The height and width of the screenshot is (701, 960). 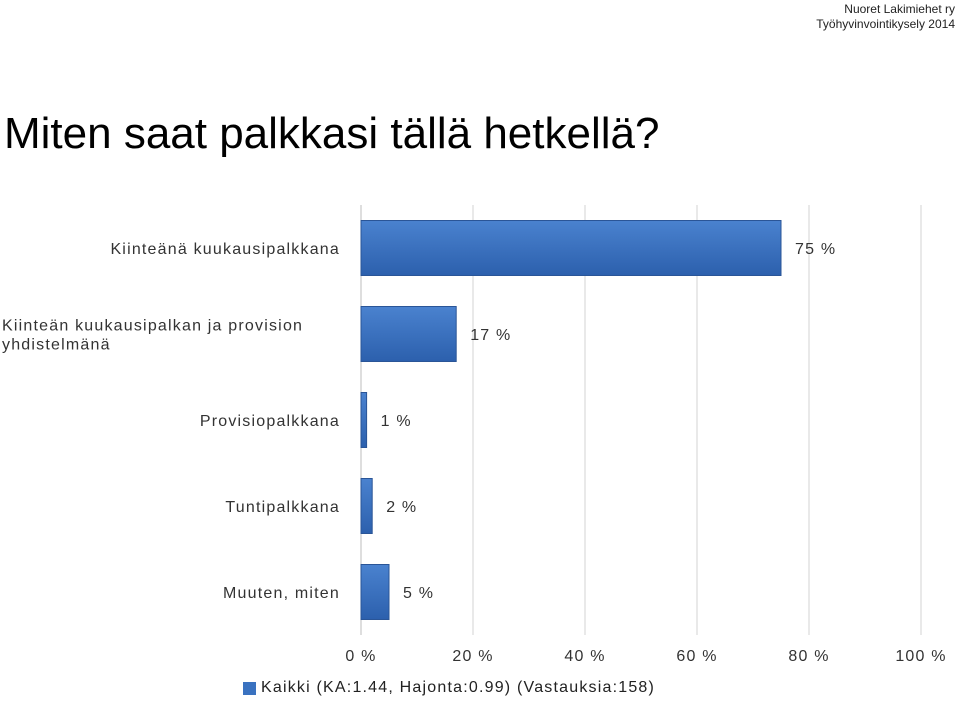 What do you see at coordinates (332, 133) in the screenshot?
I see `page-title: Miten saat palkkasi tällä hetkellä?` at bounding box center [332, 133].